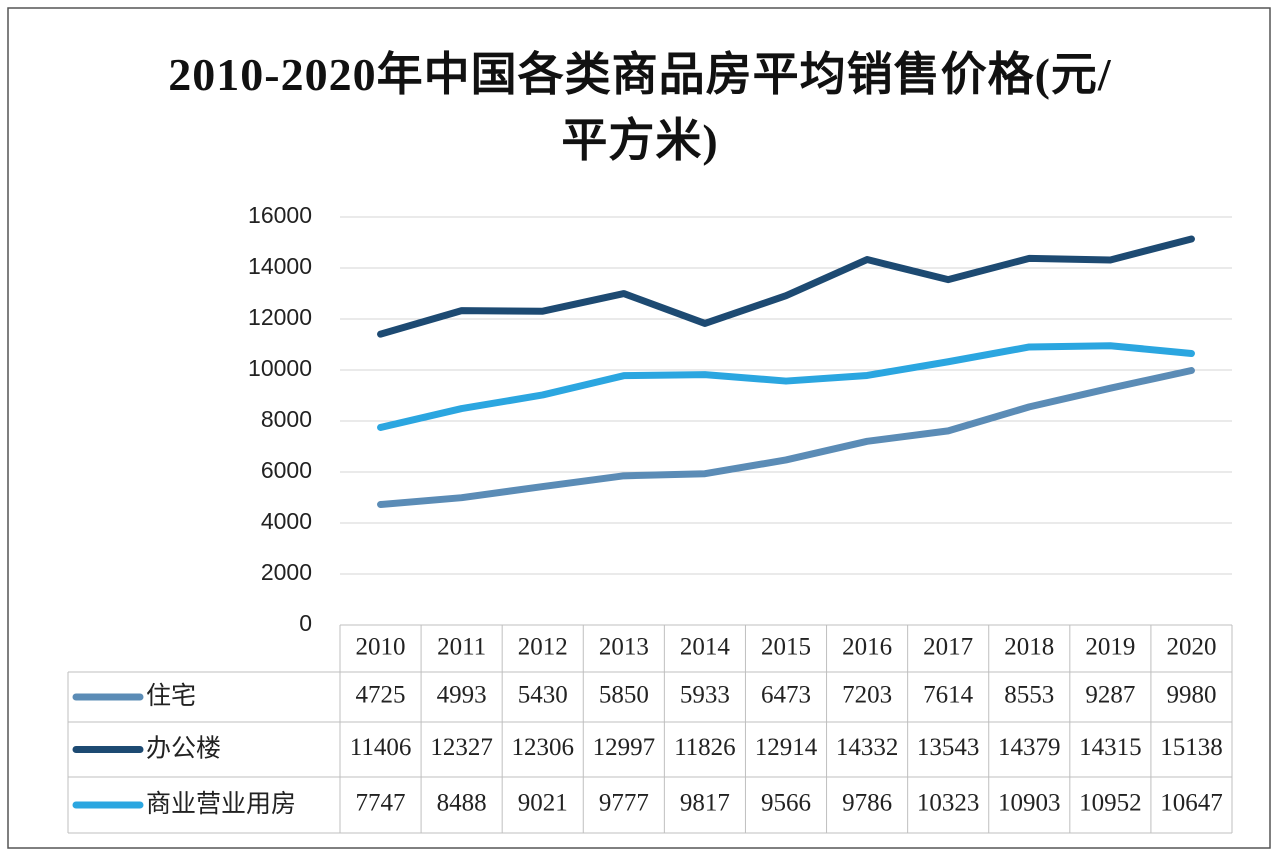 The image size is (1278, 854). What do you see at coordinates (948, 695) in the screenshot?
I see `table-value: 7614` at bounding box center [948, 695].